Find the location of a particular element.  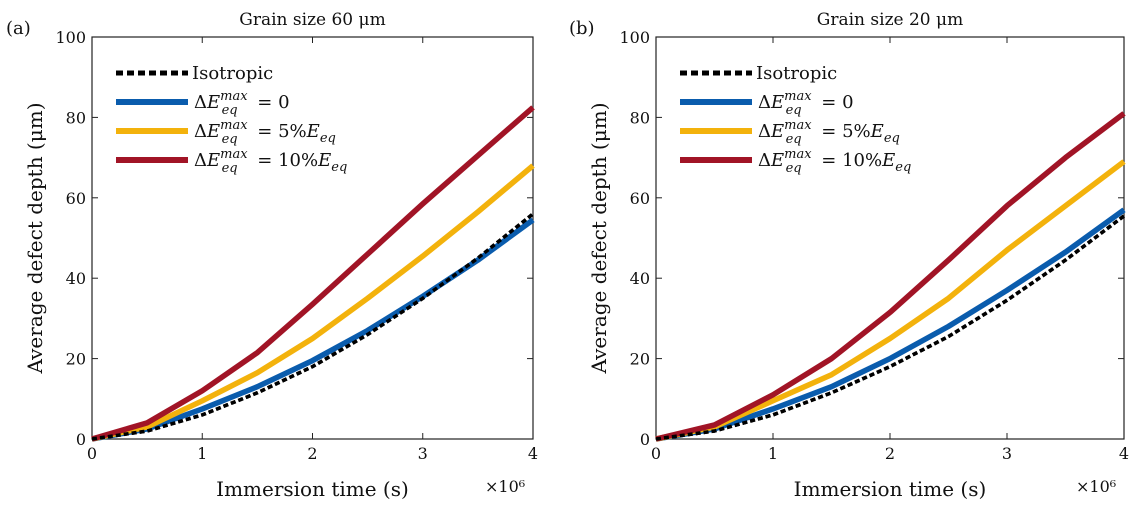

panel-letter: (b) is located at coordinates (582, 28).